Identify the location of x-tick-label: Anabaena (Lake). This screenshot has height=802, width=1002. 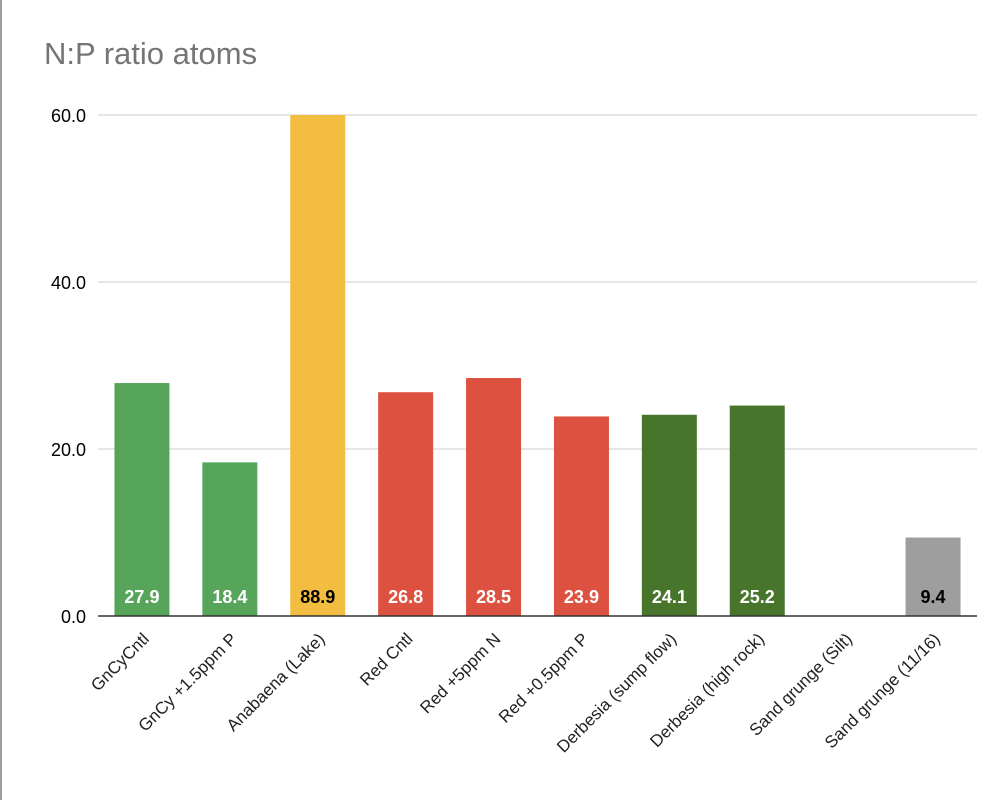
(276, 682).